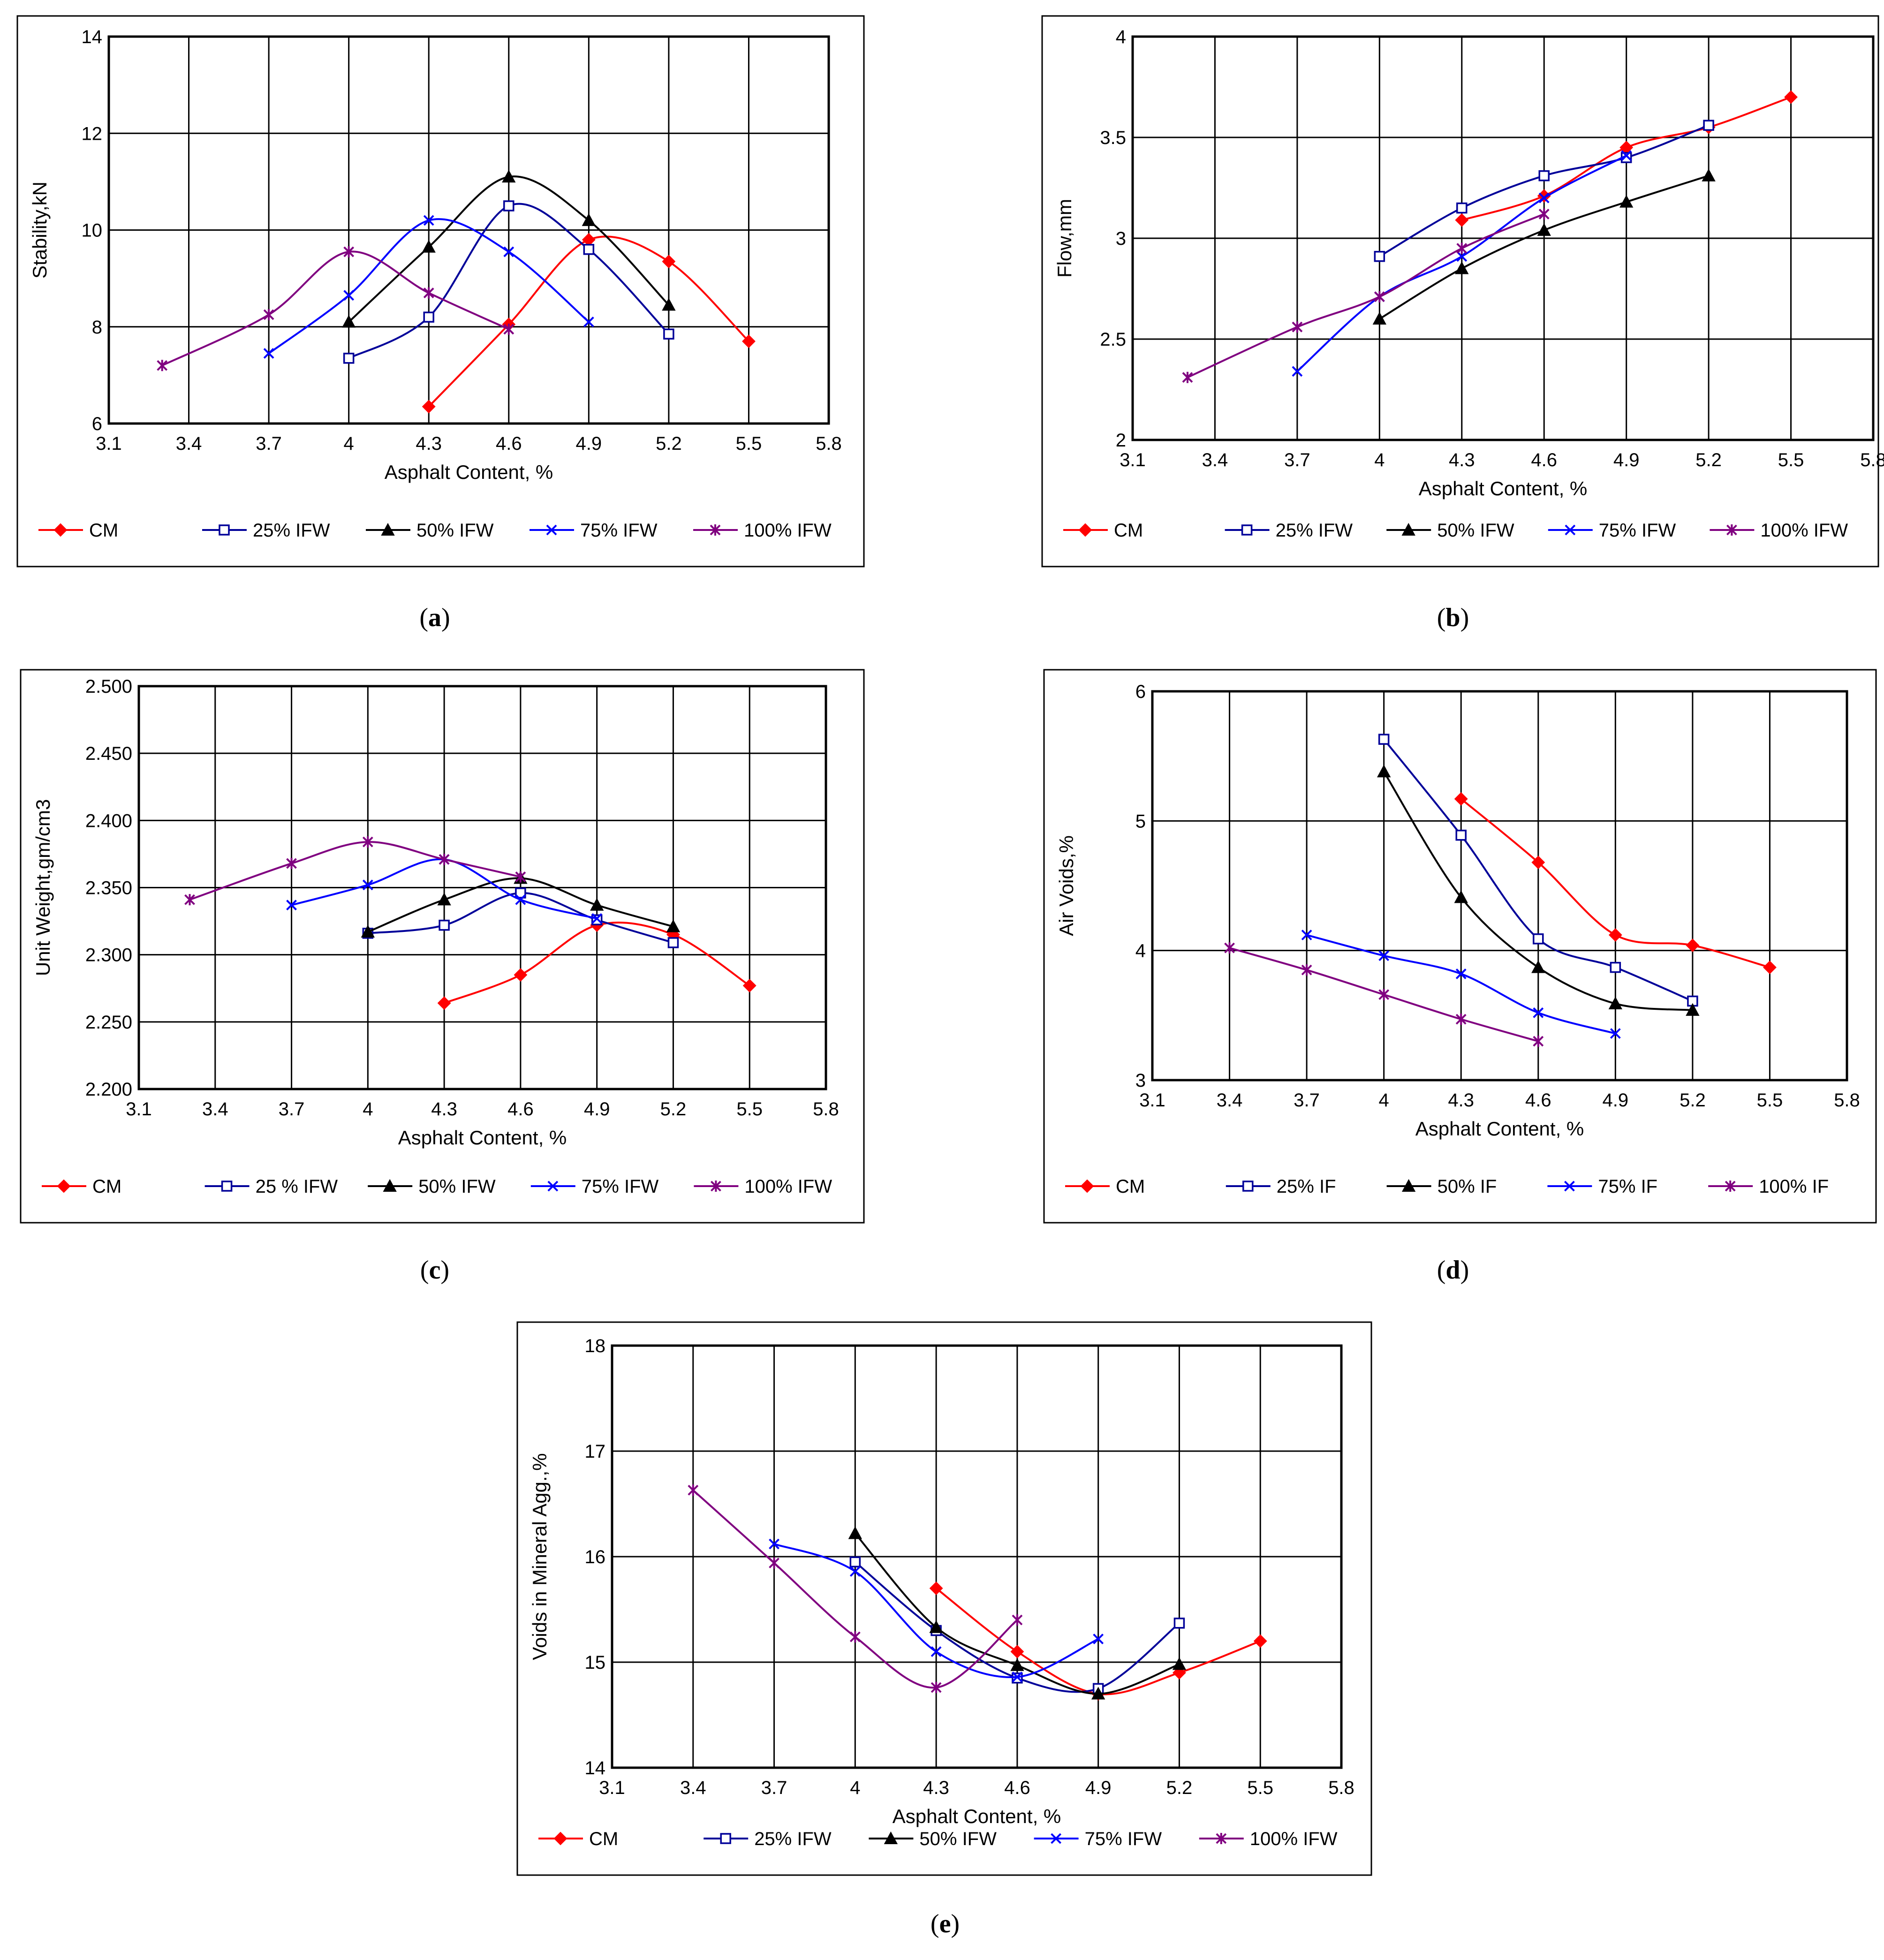 The height and width of the screenshot is (1960, 1884). What do you see at coordinates (1638, 530) in the screenshot?
I see `legend-label: 75% IFW` at bounding box center [1638, 530].